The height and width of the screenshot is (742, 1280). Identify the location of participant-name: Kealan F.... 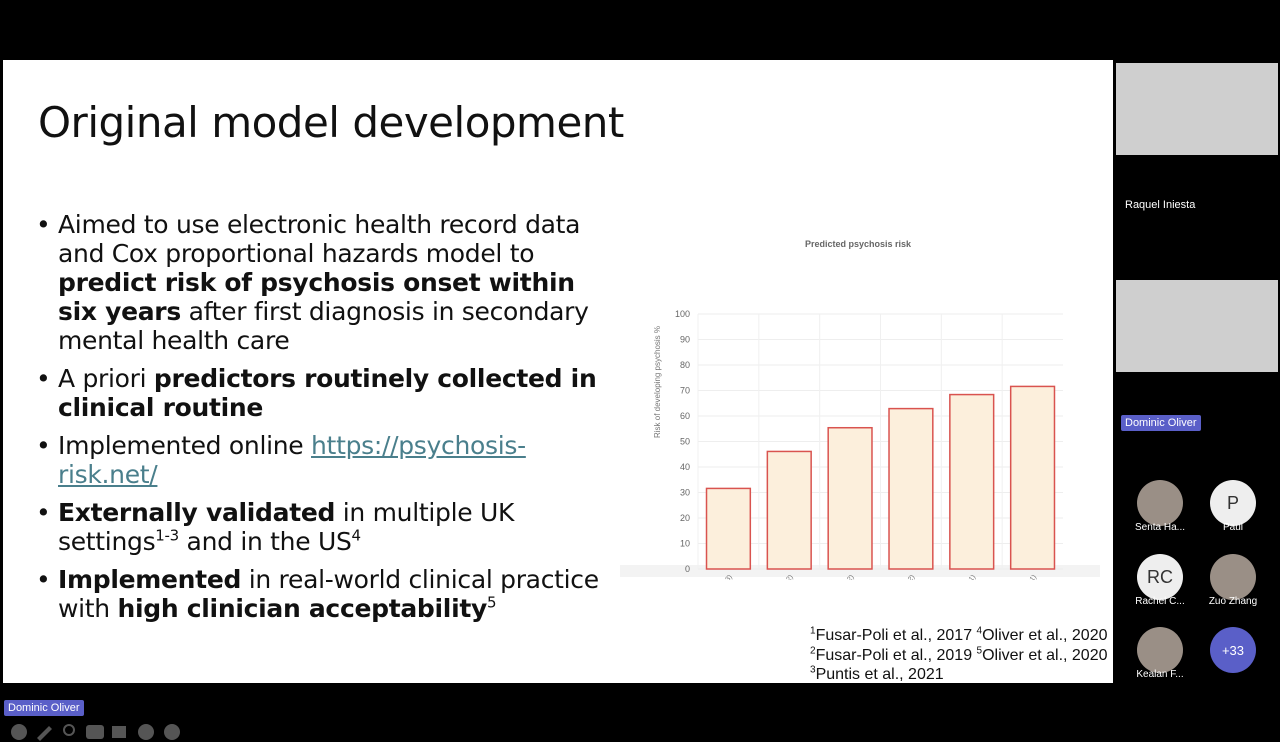
(1160, 674).